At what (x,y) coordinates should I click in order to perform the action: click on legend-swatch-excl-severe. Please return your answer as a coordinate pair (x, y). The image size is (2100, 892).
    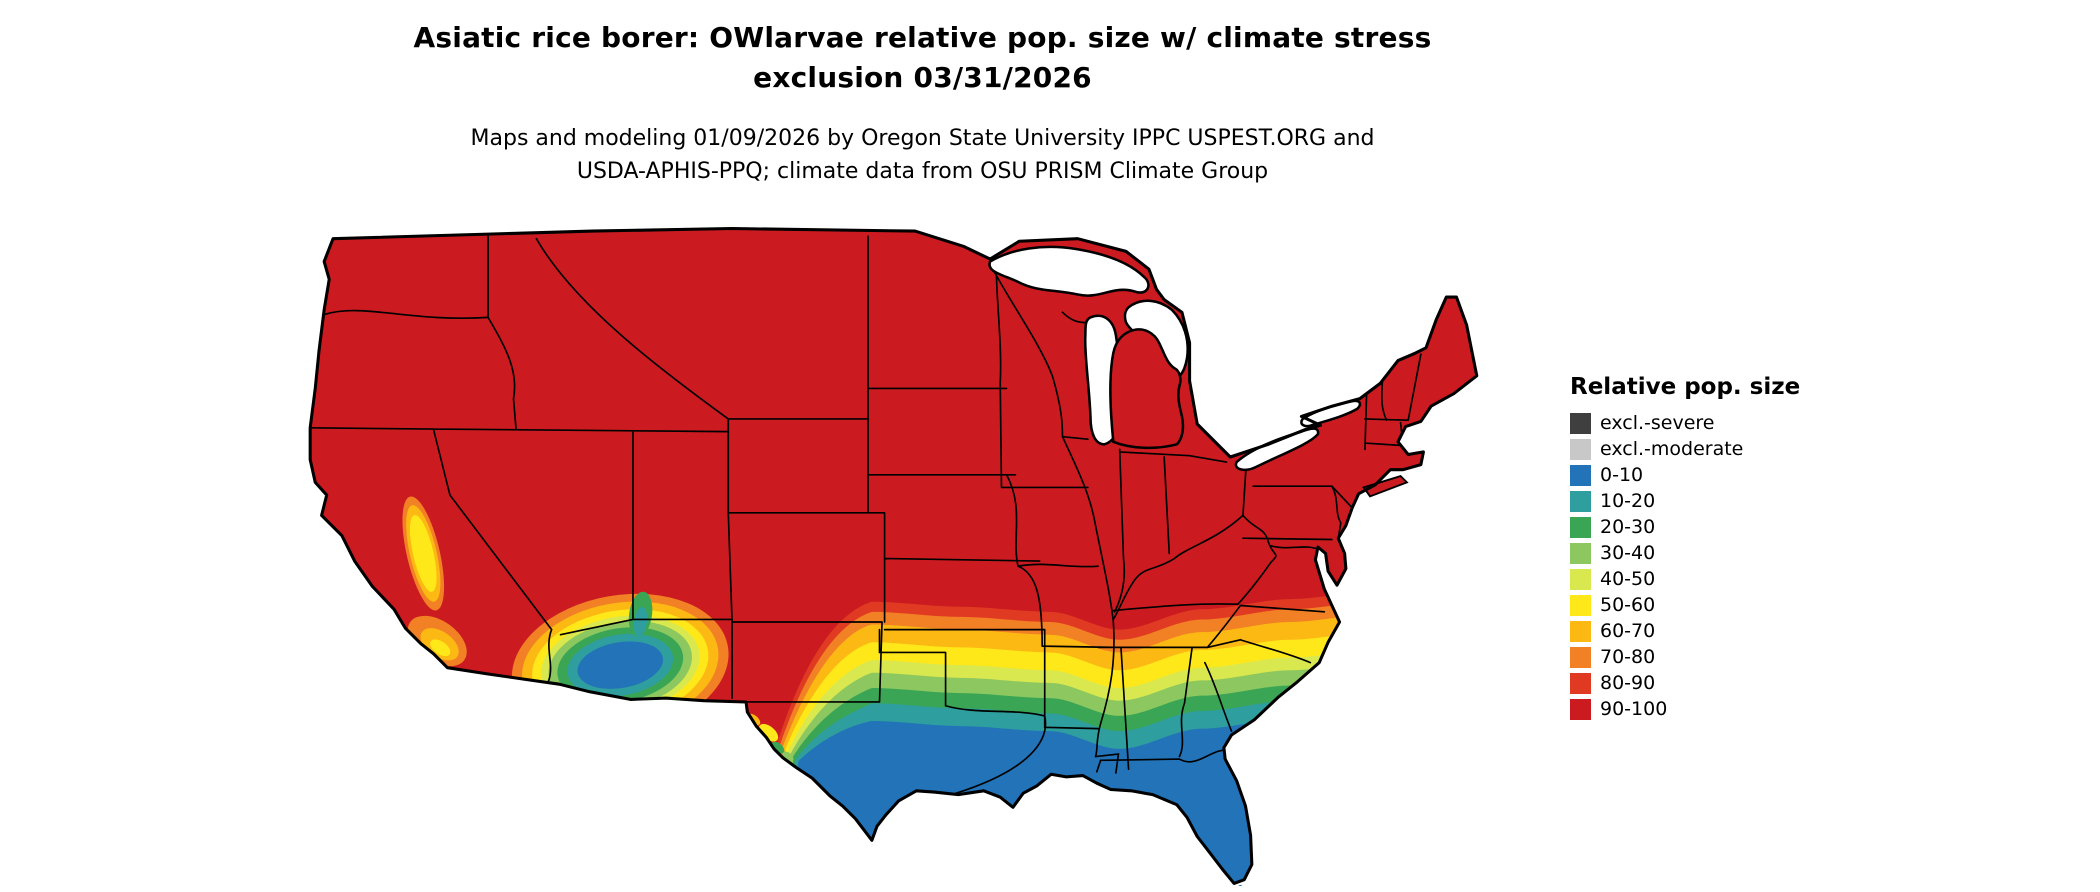
    Looking at the image, I should click on (1580, 423).